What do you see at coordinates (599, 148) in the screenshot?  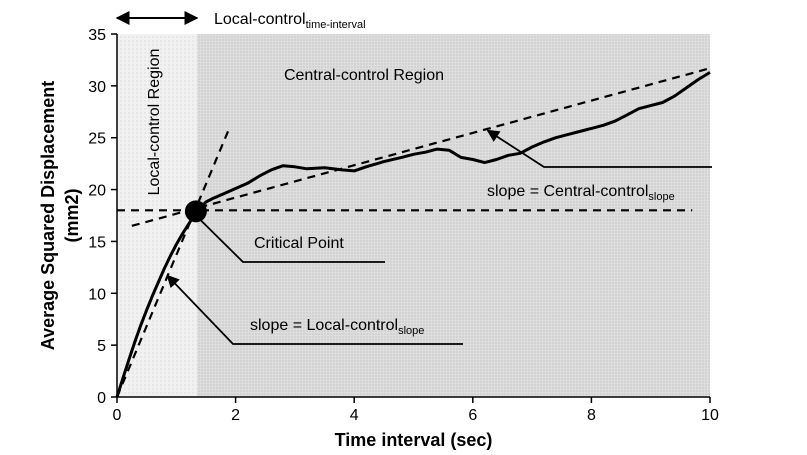 I see `central-slope-leader` at bounding box center [599, 148].